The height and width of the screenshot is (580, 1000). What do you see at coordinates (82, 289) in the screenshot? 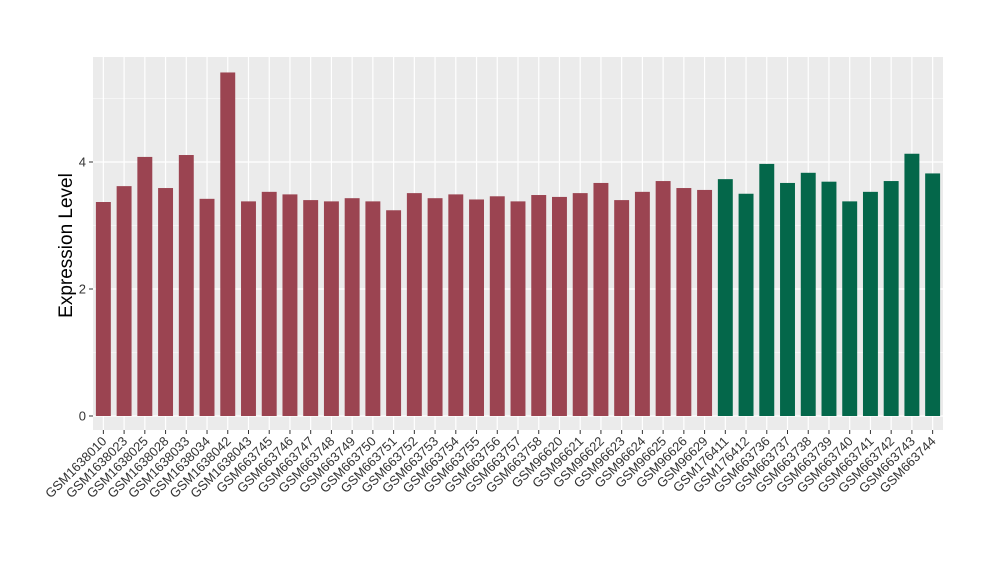
I see `y-tick-label: 2` at bounding box center [82, 289].